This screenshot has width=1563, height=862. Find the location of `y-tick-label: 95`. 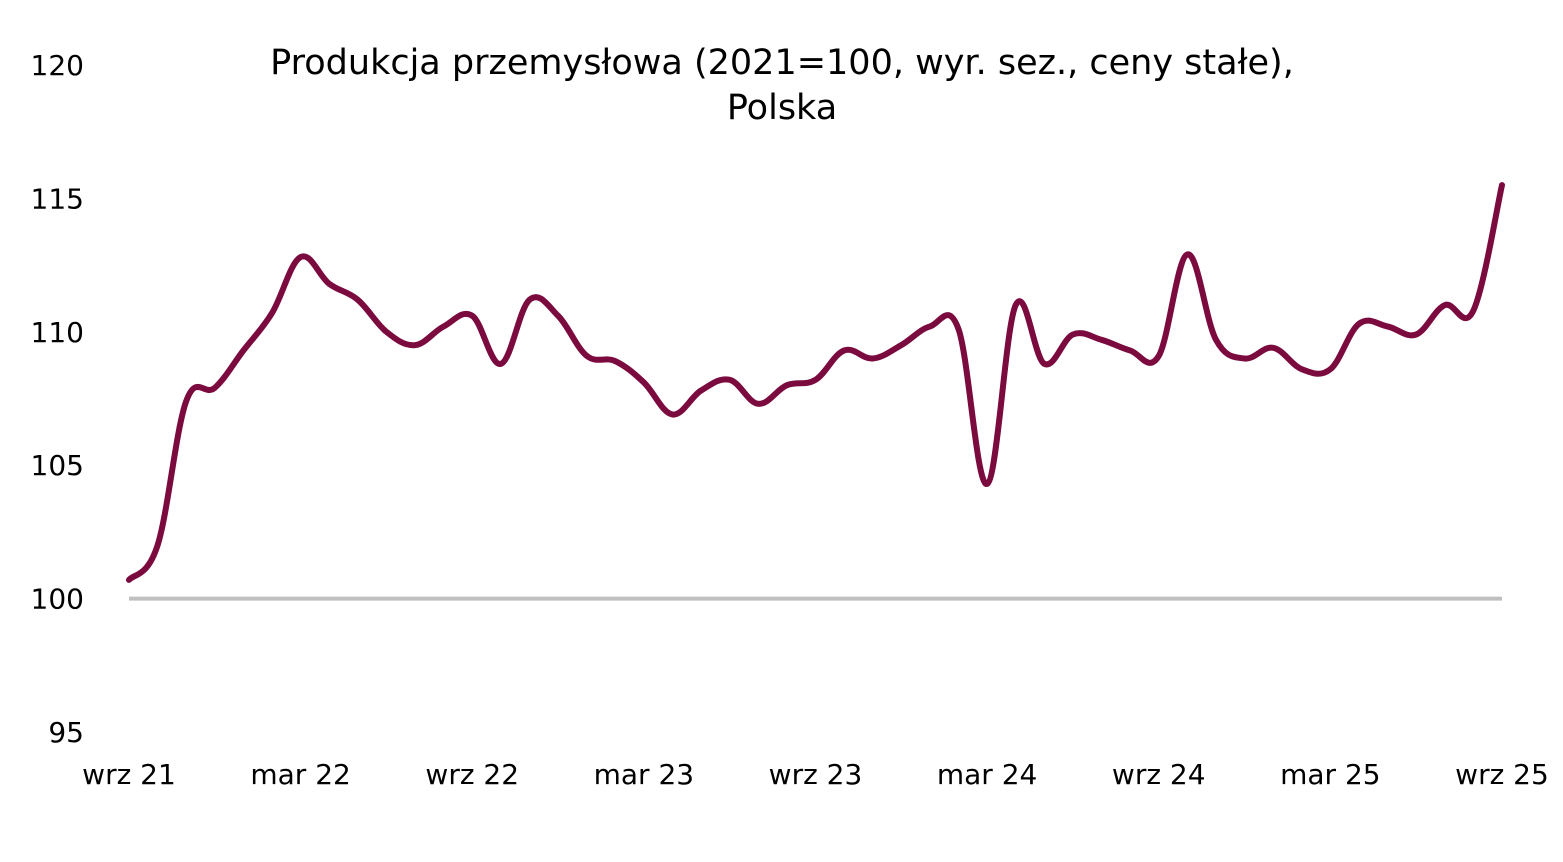

y-tick-label: 95 is located at coordinates (66, 732).